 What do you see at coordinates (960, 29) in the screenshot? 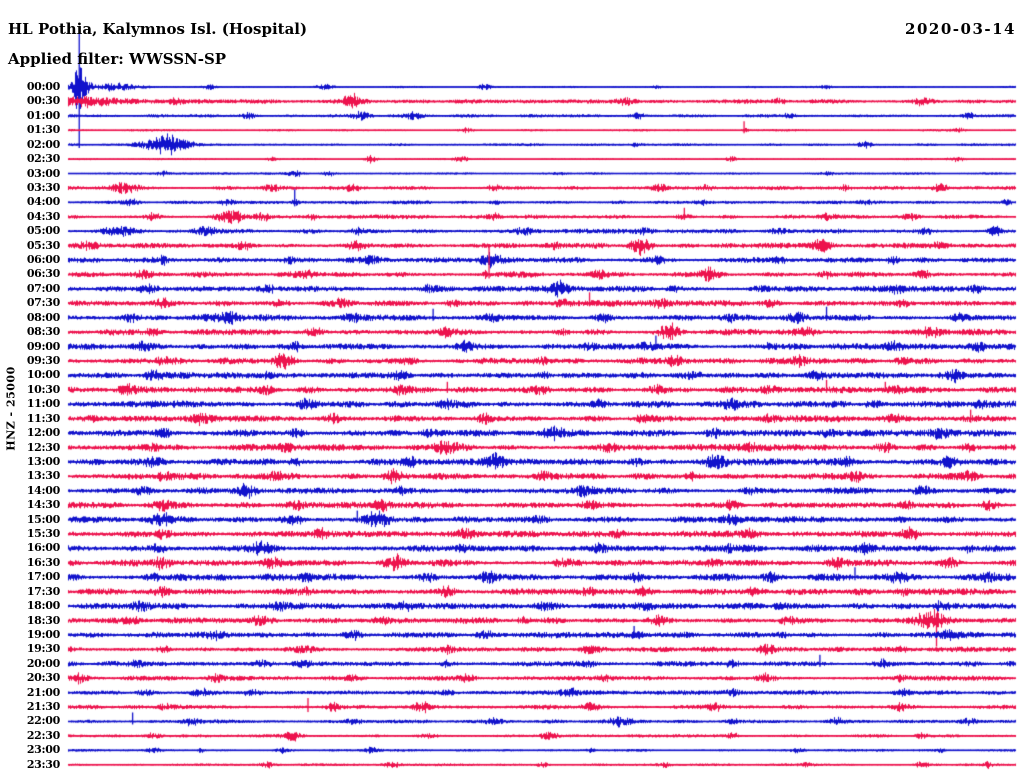
I see `date-label: 2020-03-14` at bounding box center [960, 29].